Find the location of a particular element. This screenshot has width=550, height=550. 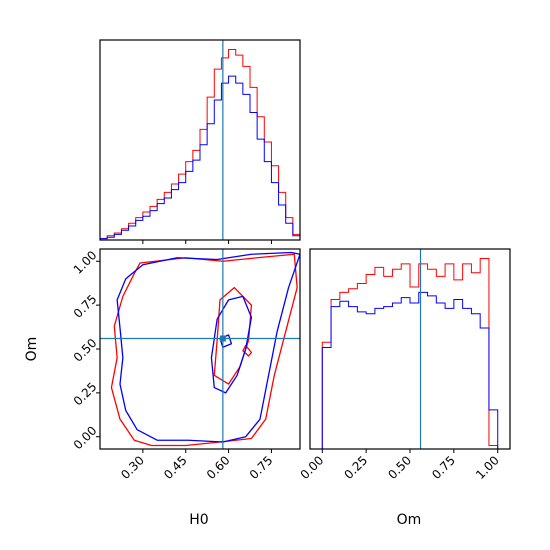

h0-axis-tick-label: 0.30 is located at coordinates (132, 467).